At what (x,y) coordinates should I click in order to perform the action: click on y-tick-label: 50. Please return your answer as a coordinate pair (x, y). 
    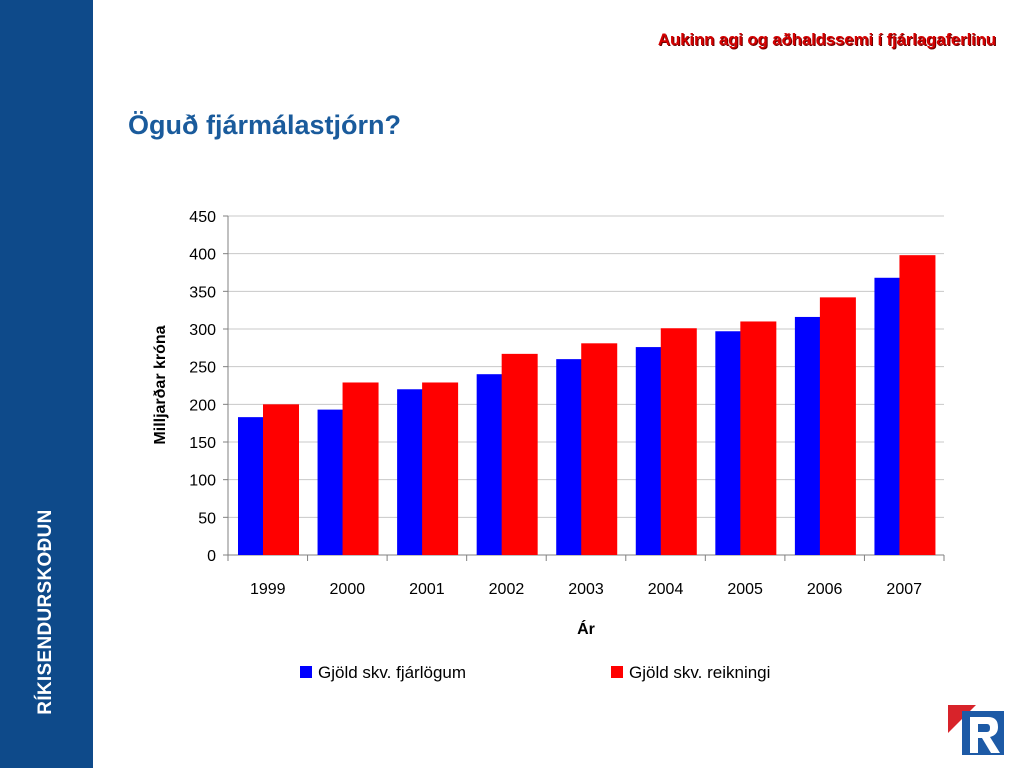
    Looking at the image, I should click on (207, 518).